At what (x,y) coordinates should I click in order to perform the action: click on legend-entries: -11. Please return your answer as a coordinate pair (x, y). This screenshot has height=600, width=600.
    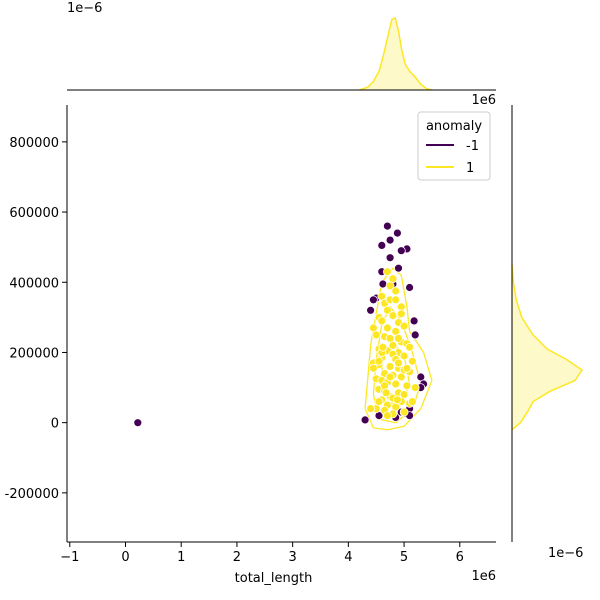
    Looking at the image, I should click on (452, 157).